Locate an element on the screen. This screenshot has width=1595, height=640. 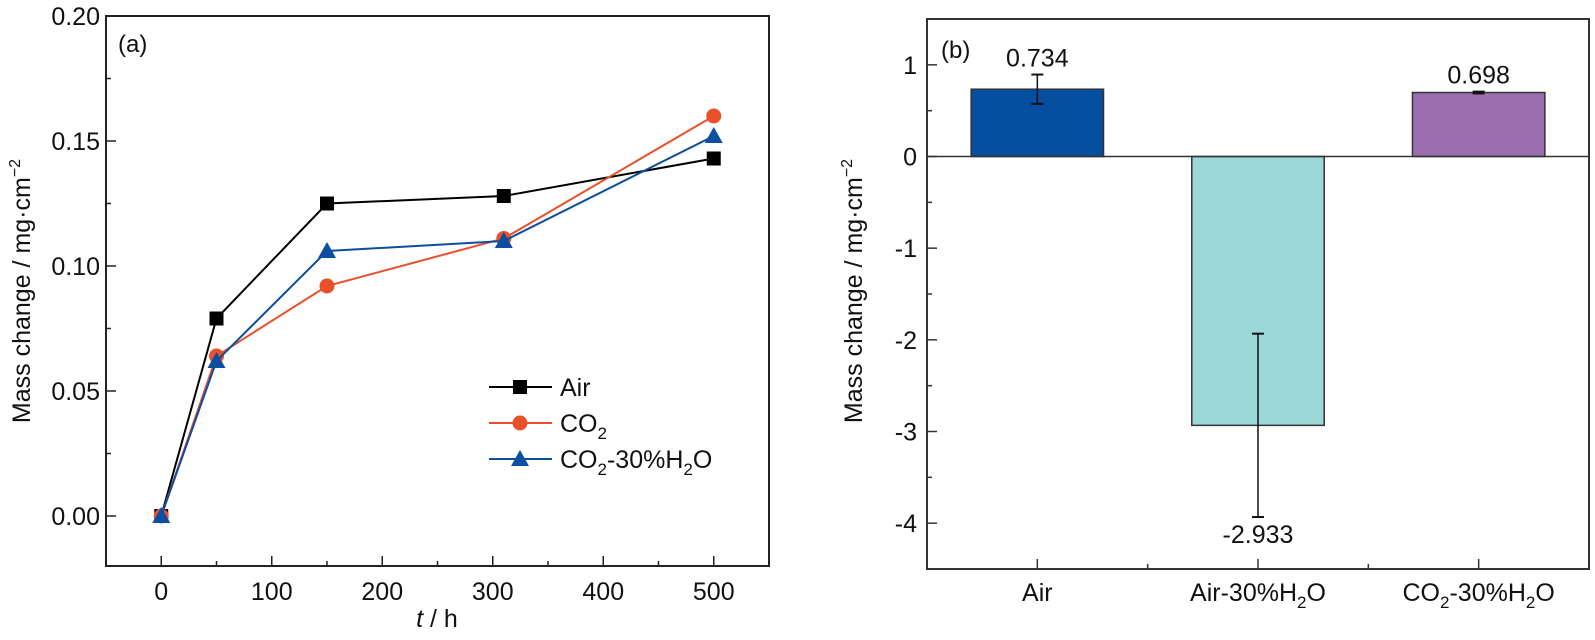
y-tick-label: 0.10 is located at coordinates (75, 267).